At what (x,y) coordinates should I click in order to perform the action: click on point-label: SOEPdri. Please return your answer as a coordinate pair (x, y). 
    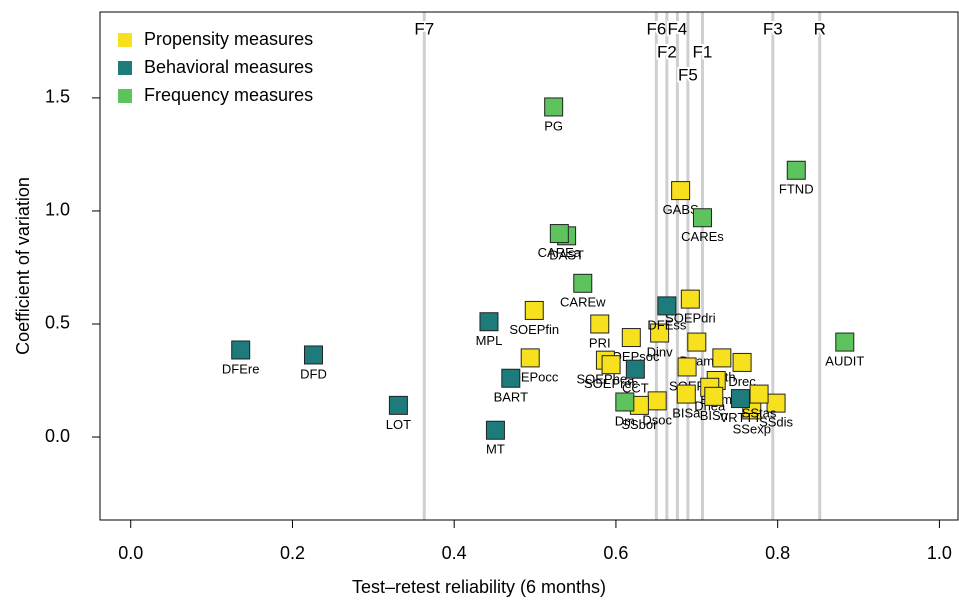
    Looking at the image, I should click on (690, 318).